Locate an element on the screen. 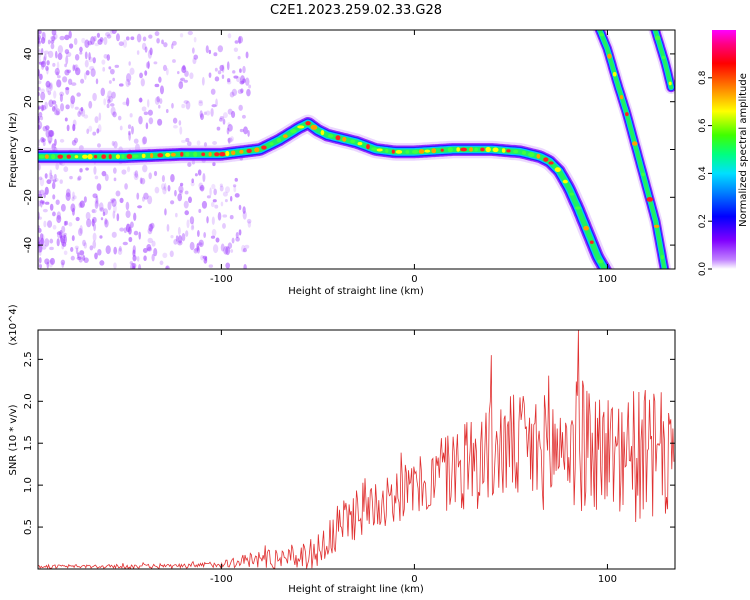 The width and height of the screenshot is (750, 600). colorbar-tick-label: 0.0 is located at coordinates (703, 269).